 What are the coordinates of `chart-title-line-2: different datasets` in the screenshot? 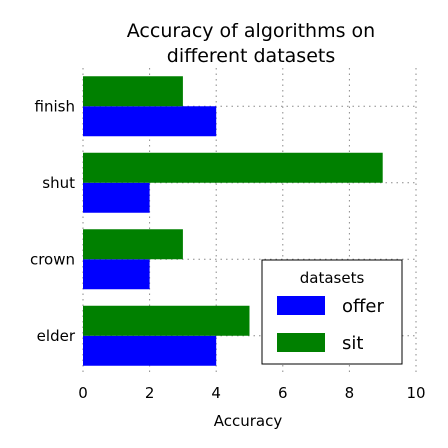 It's located at (251, 56).